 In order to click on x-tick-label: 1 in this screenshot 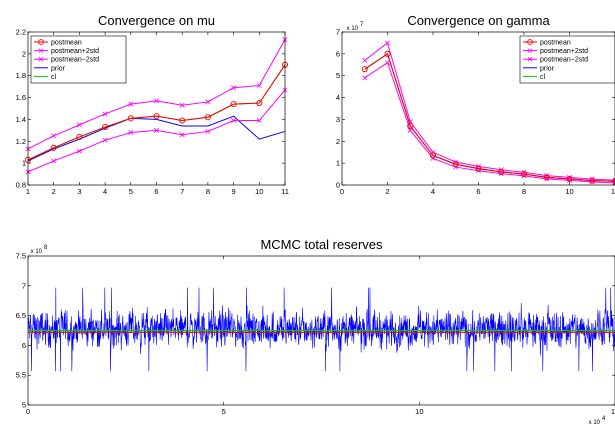, I will do `click(28, 191)`.